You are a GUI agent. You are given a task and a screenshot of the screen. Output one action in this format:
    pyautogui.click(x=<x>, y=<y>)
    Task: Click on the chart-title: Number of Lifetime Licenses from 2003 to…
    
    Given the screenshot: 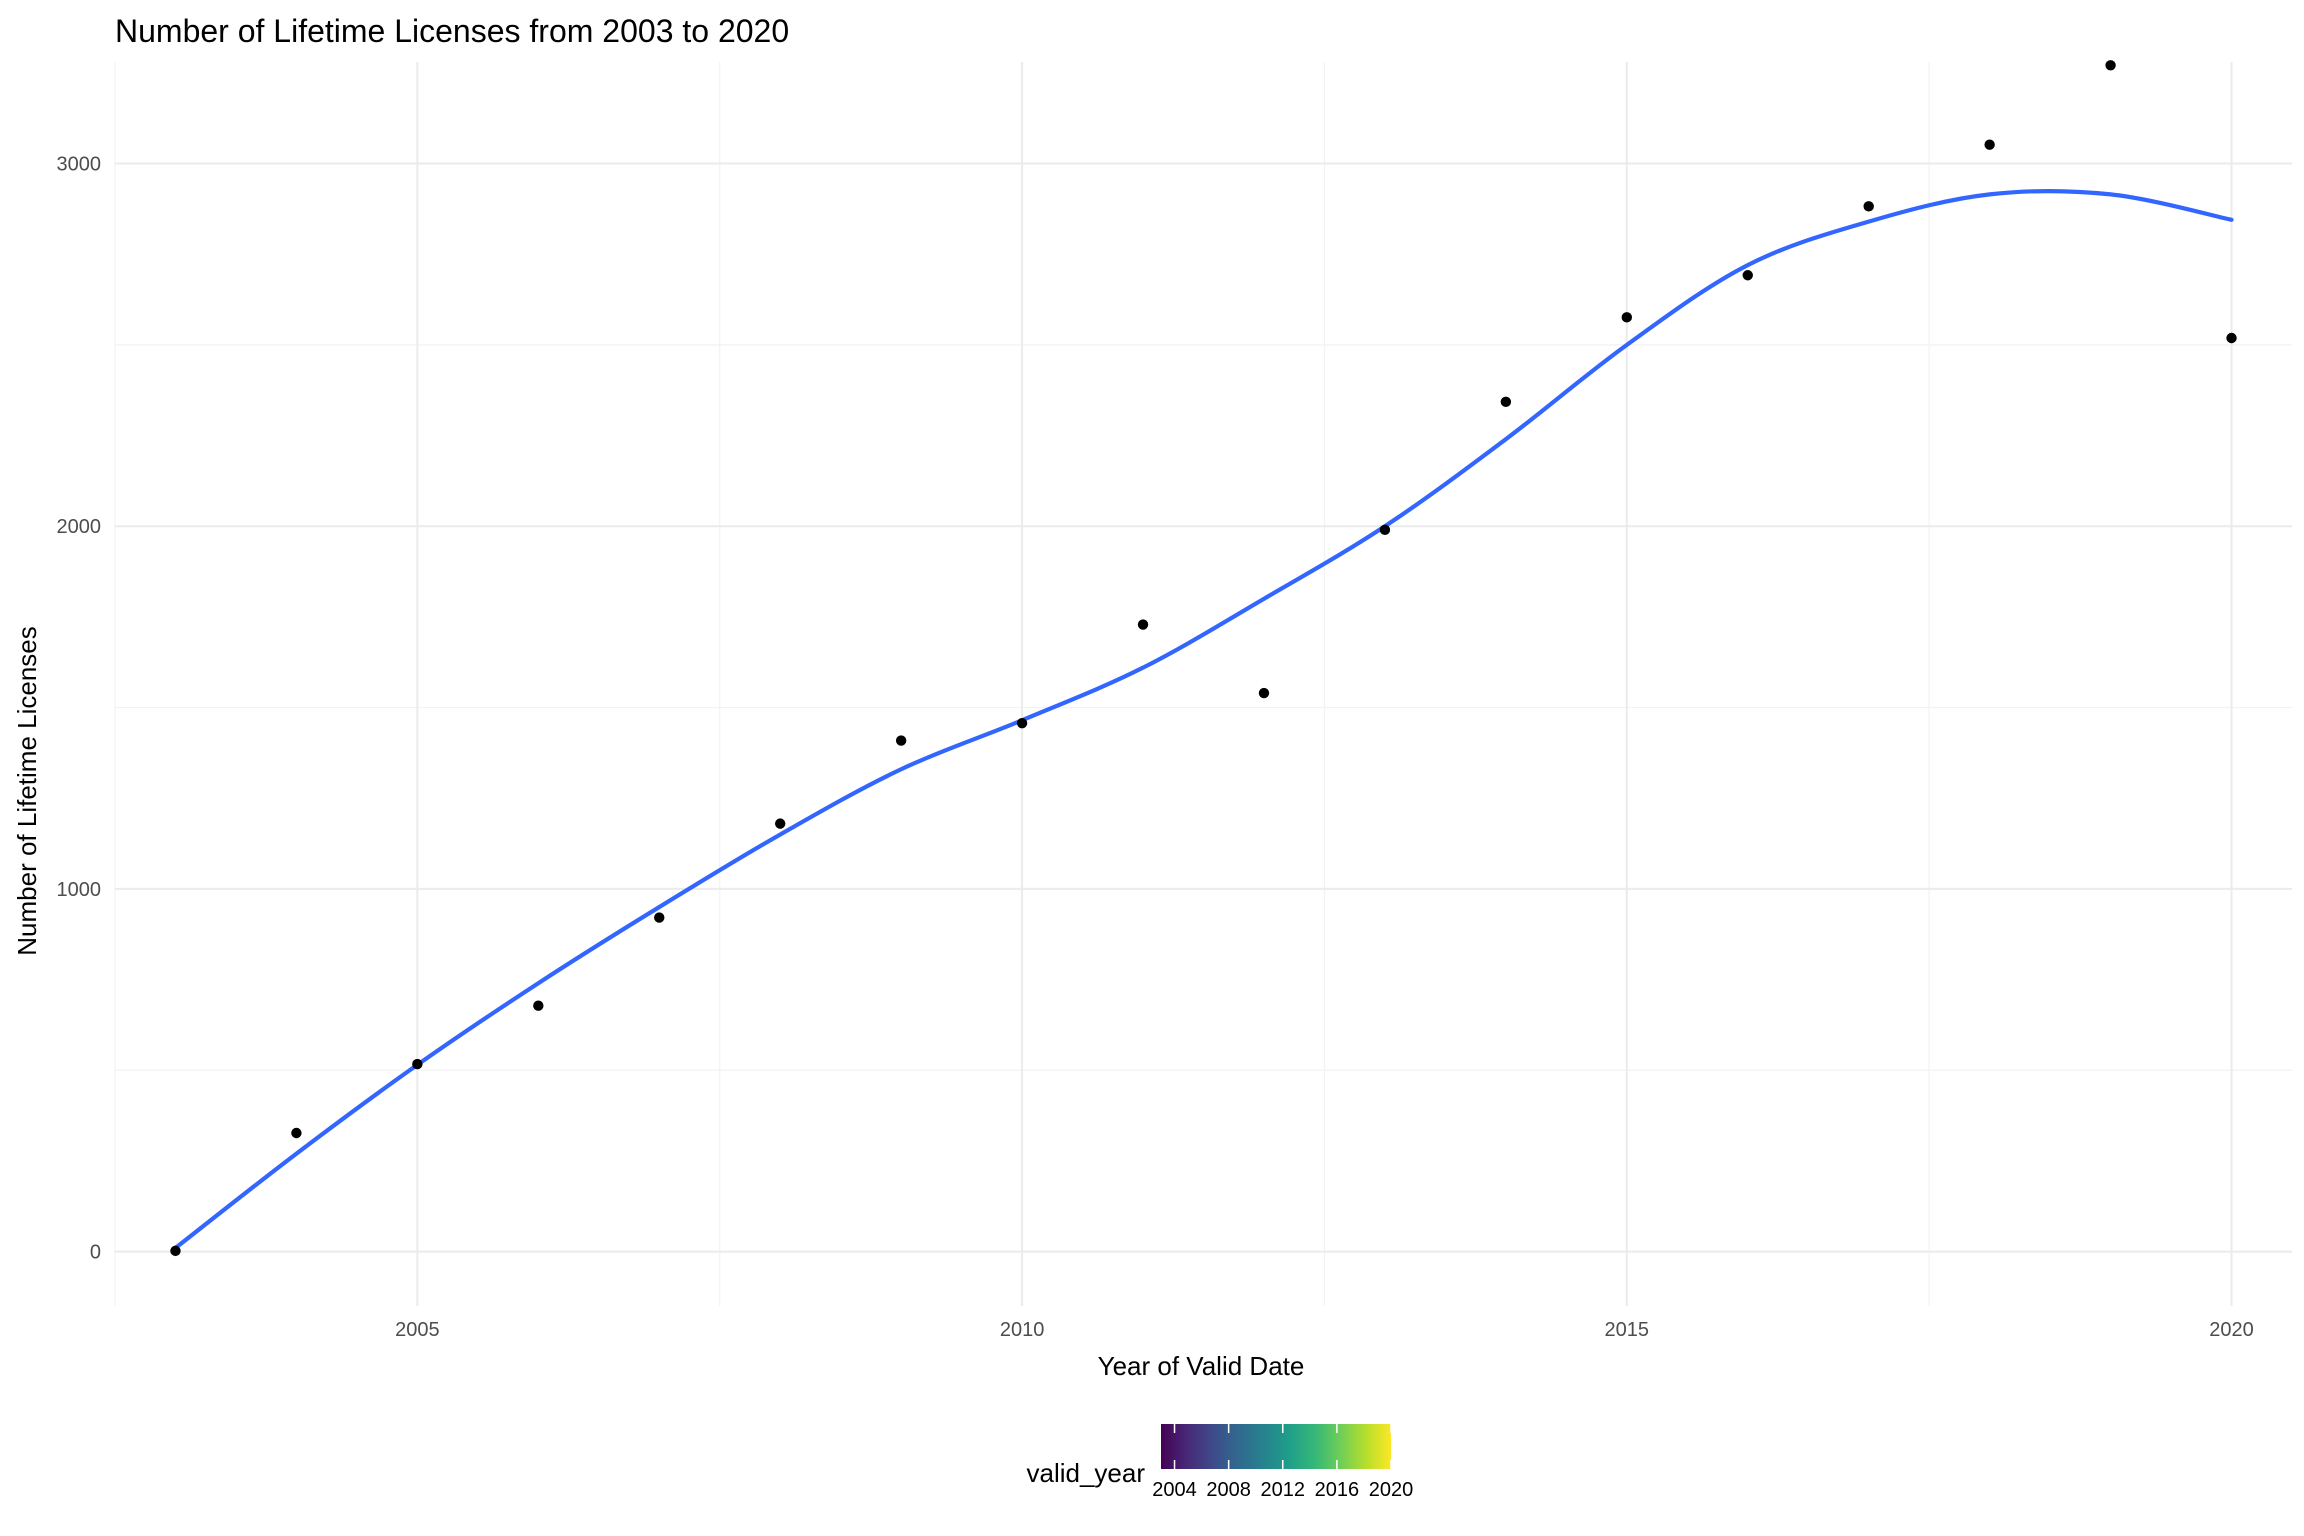 What is the action you would take?
    pyautogui.click(x=452, y=31)
    